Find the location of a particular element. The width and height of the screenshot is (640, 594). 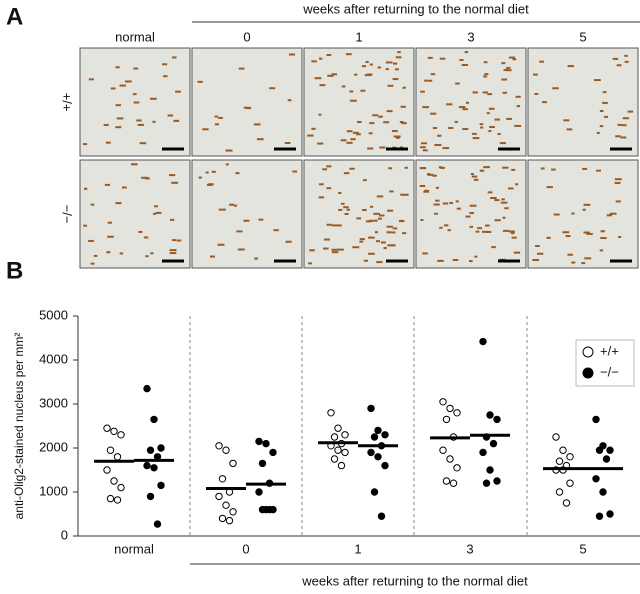

column-label: 0 is located at coordinates (246, 36).